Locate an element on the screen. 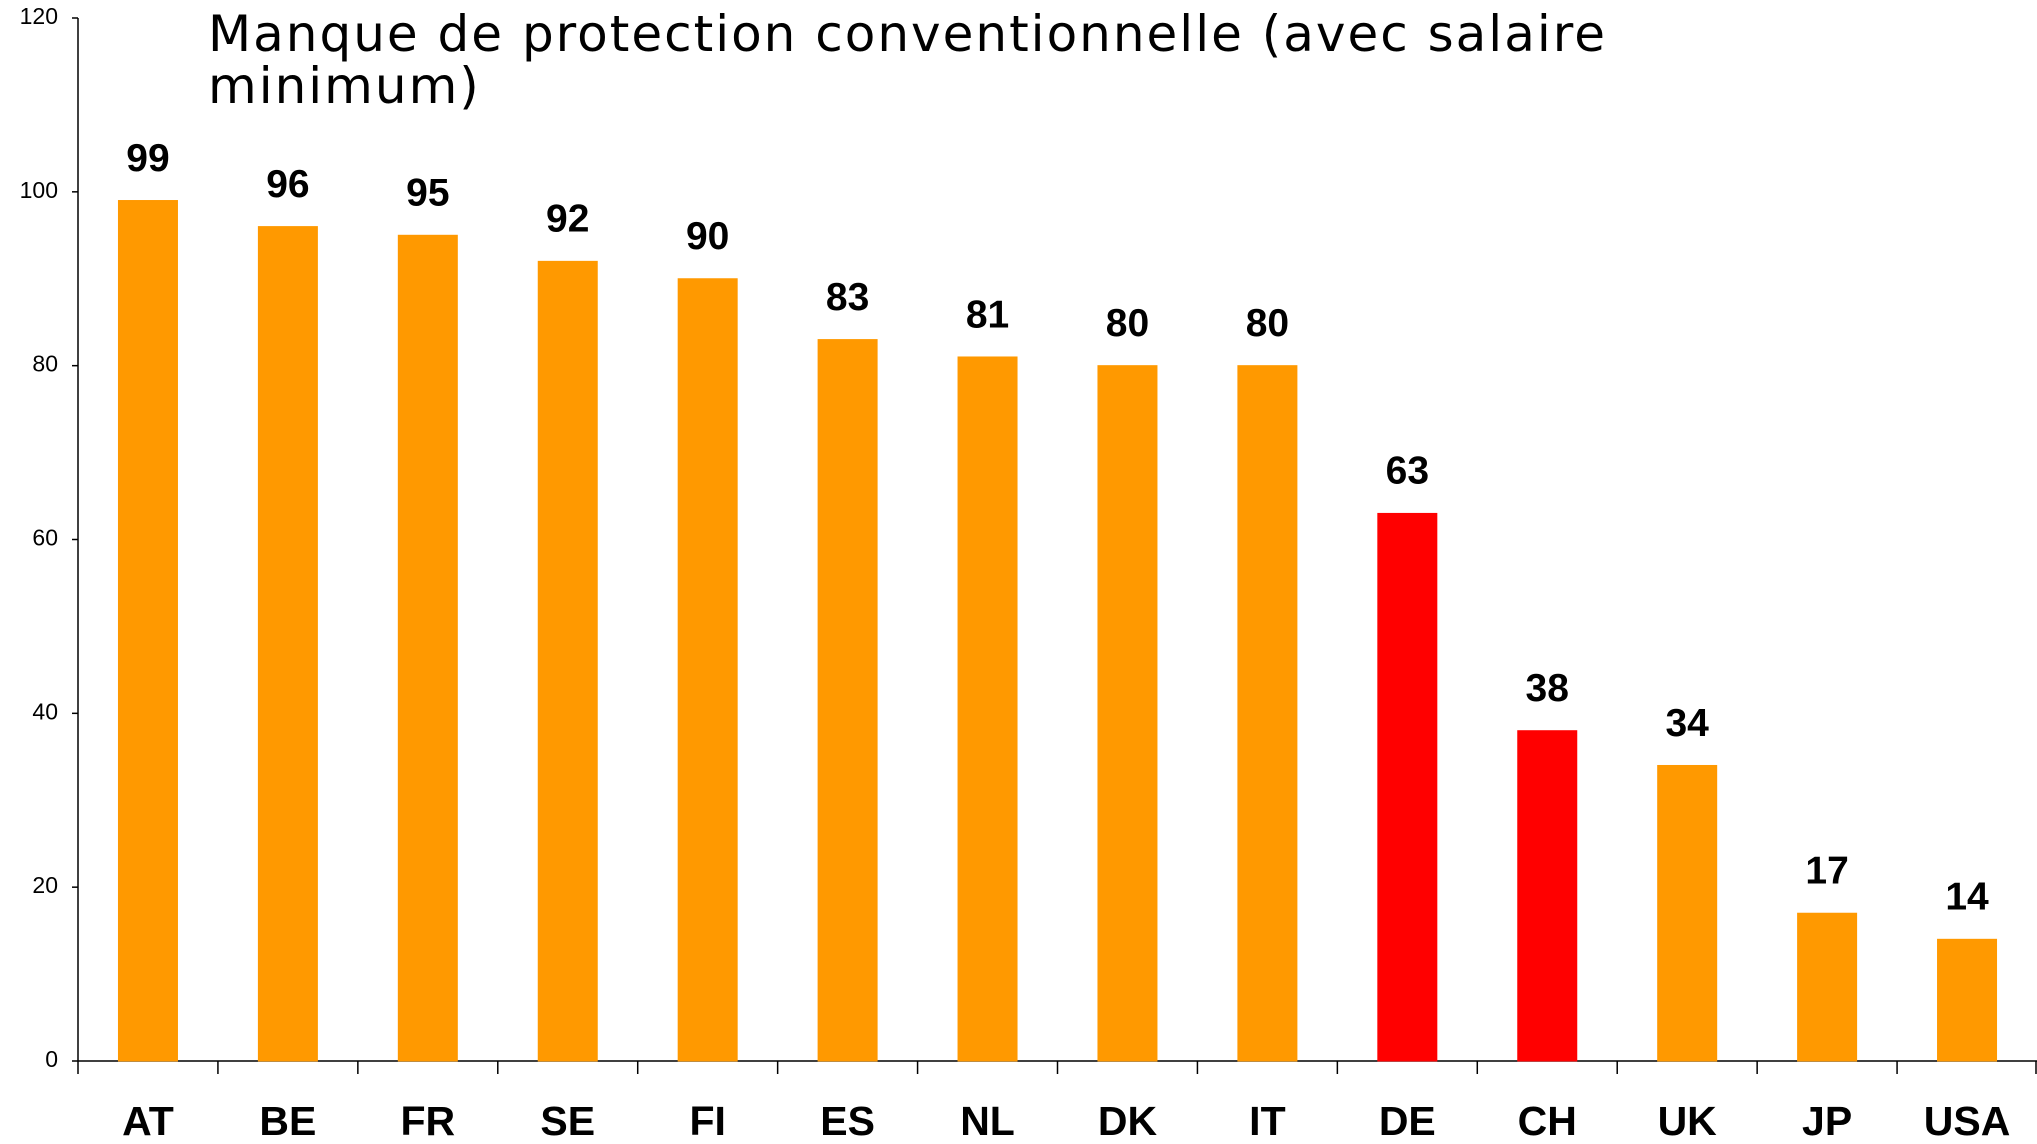 This screenshot has height=1144, width=2037. value-label: 83 is located at coordinates (847, 297).